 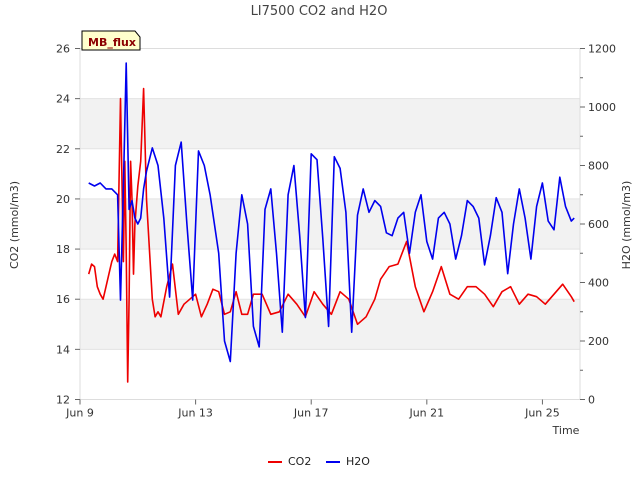 I want to click on left-axis: 12 14 16 18 20 22 24 26, so click(x=68, y=225).